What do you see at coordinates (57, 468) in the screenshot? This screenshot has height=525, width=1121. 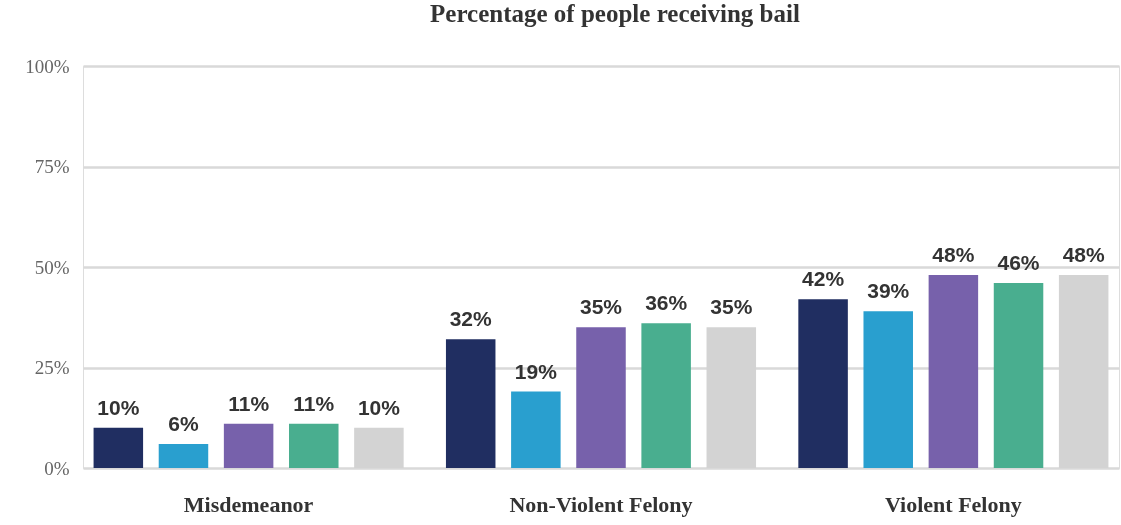 I see `y-tick-label: 0%` at bounding box center [57, 468].